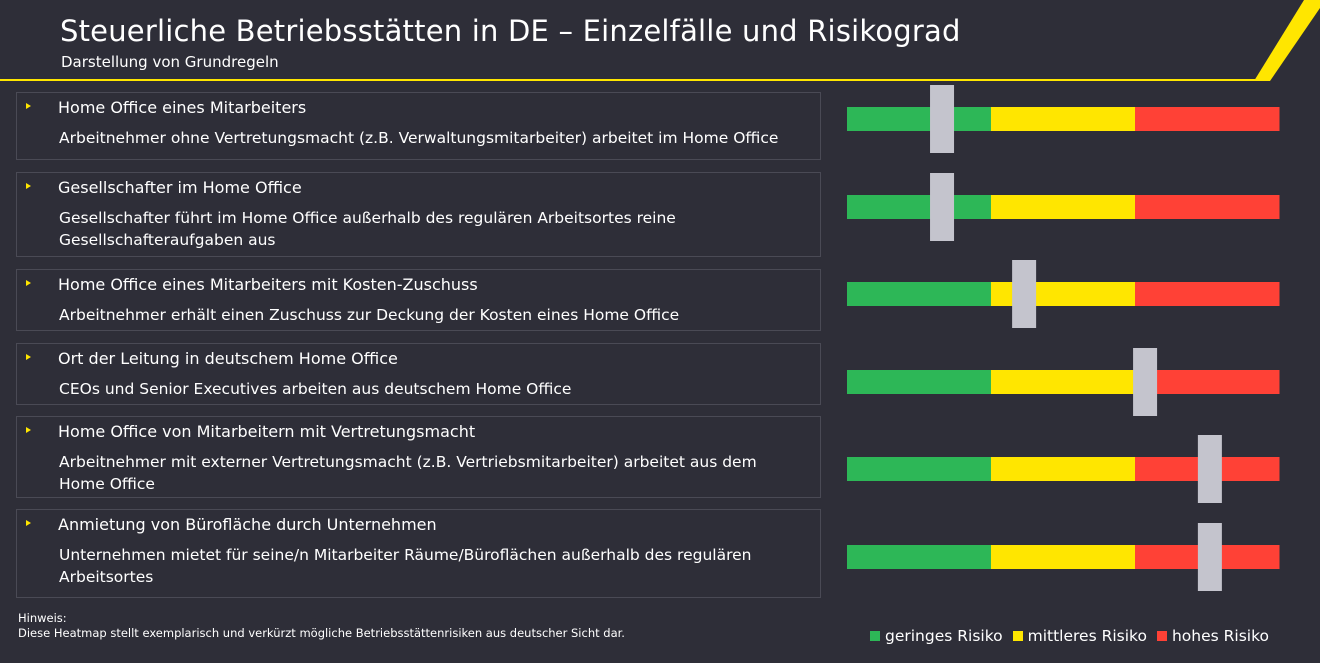 Image resolution: width=1320 pixels, height=663 pixels. I want to click on note-heading: Hinweis:, so click(42, 618).